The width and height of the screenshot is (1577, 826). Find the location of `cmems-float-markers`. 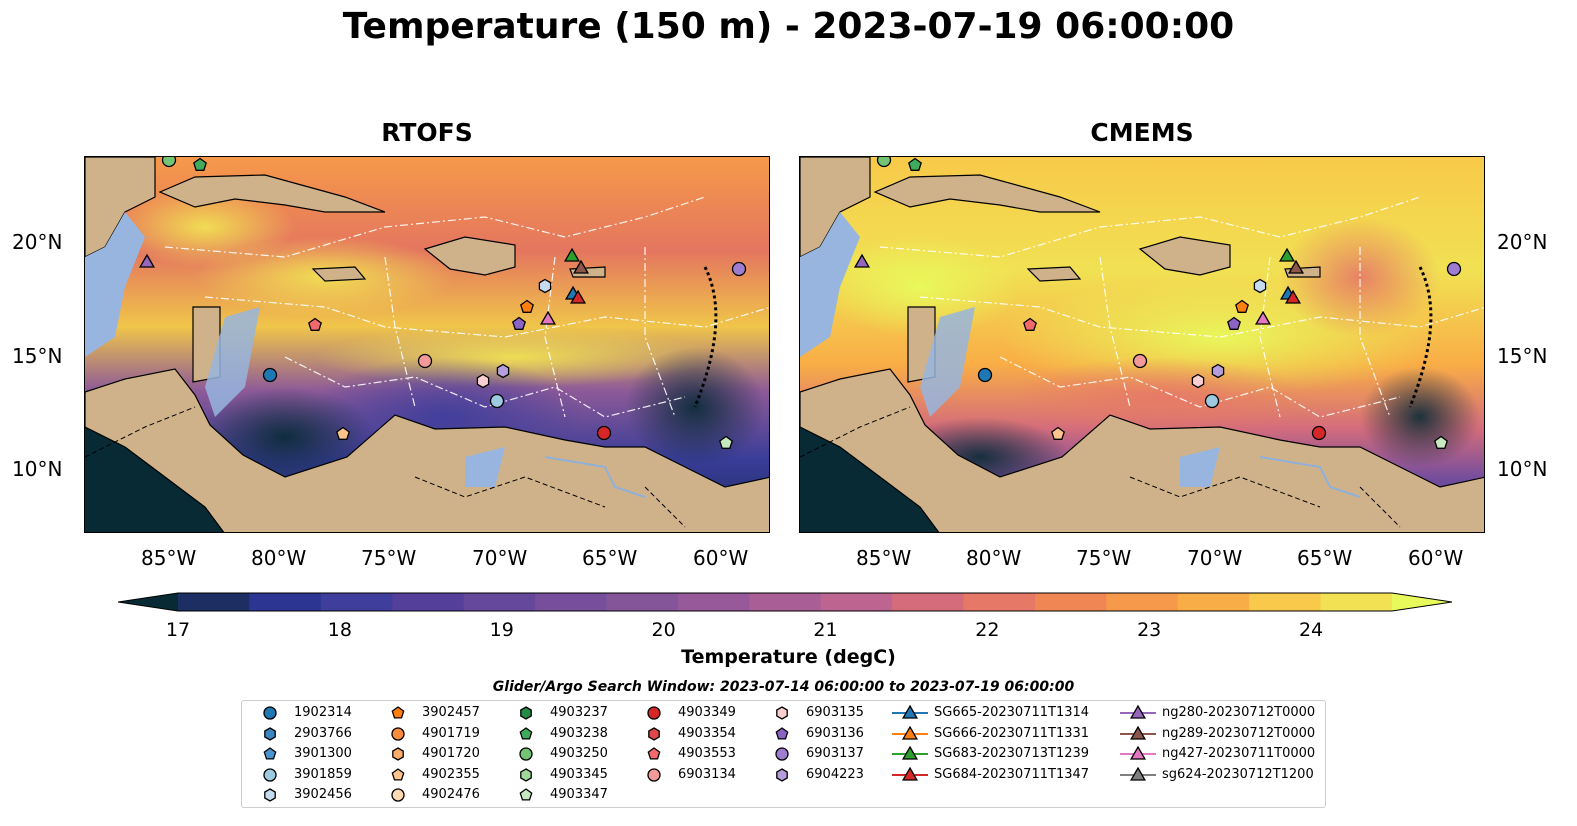

cmems-float-markers is located at coordinates (1157, 303).